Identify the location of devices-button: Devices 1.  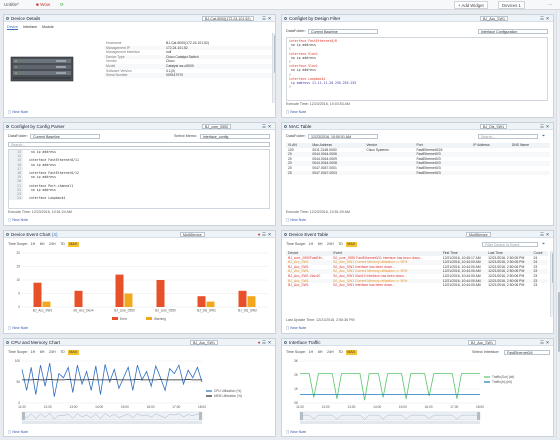
(511, 5).